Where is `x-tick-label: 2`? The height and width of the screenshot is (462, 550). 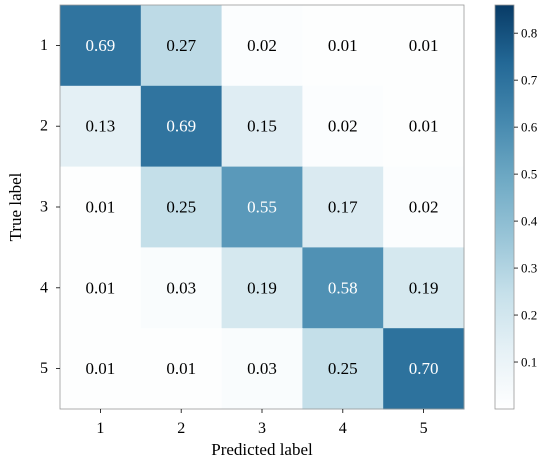
x-tick-label: 2 is located at coordinates (181, 428).